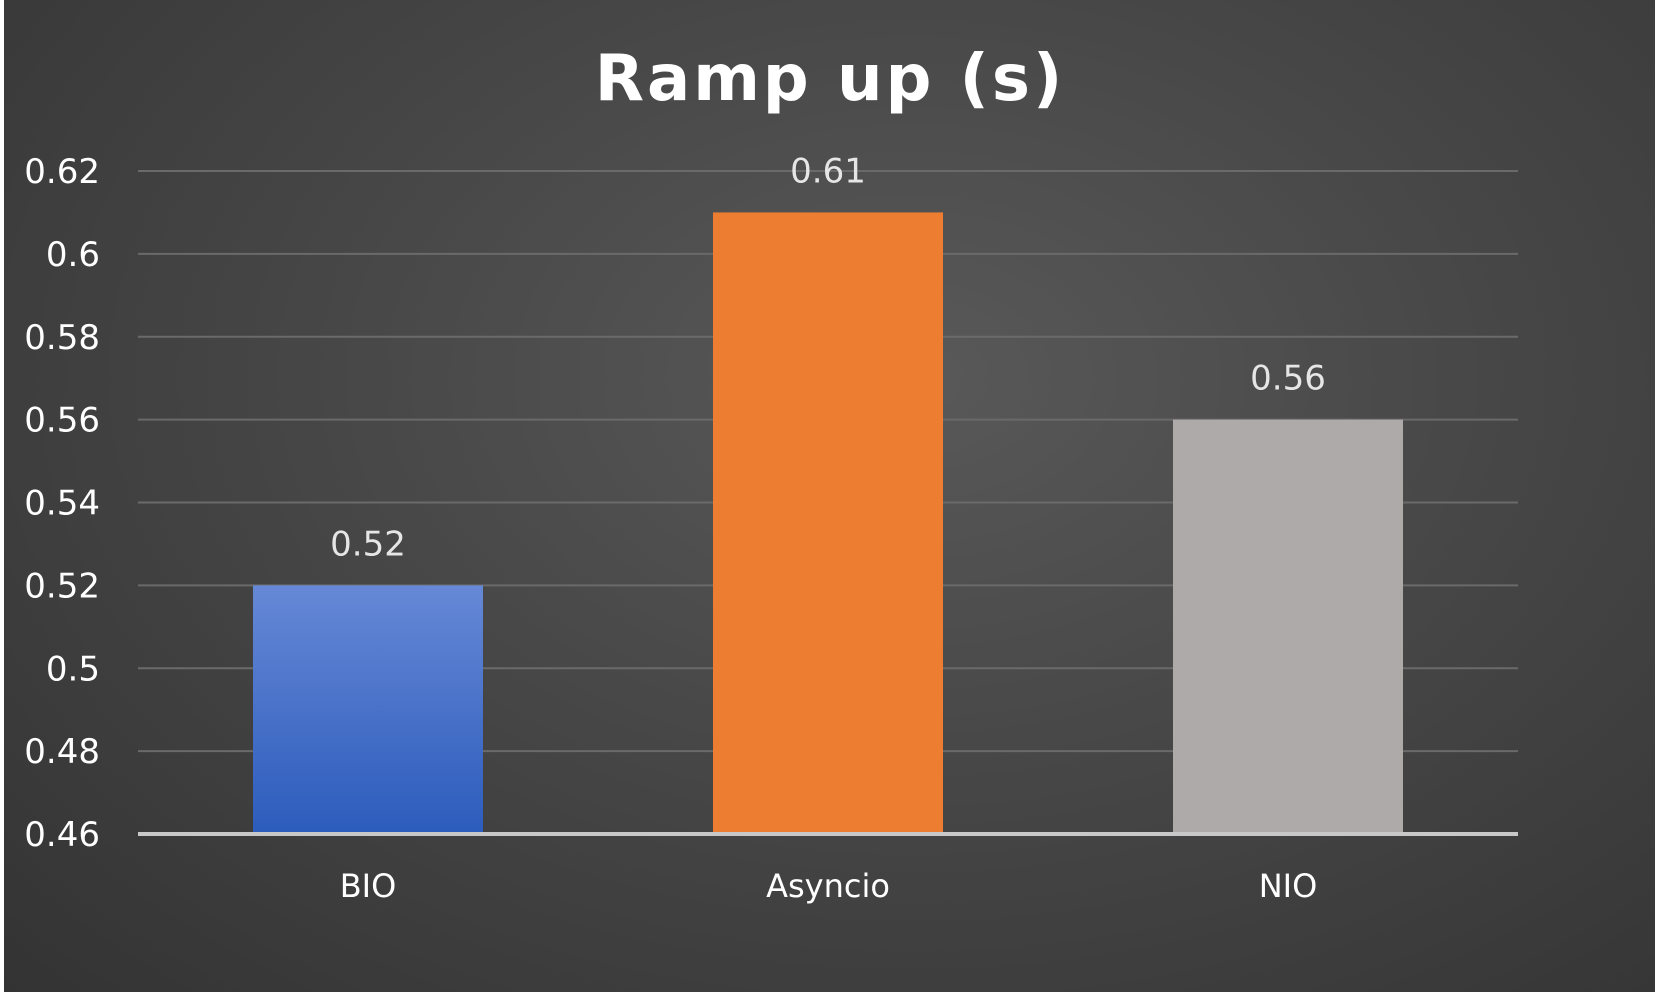 The image size is (1659, 999). I want to click on bar-asyncio, so click(828, 523).